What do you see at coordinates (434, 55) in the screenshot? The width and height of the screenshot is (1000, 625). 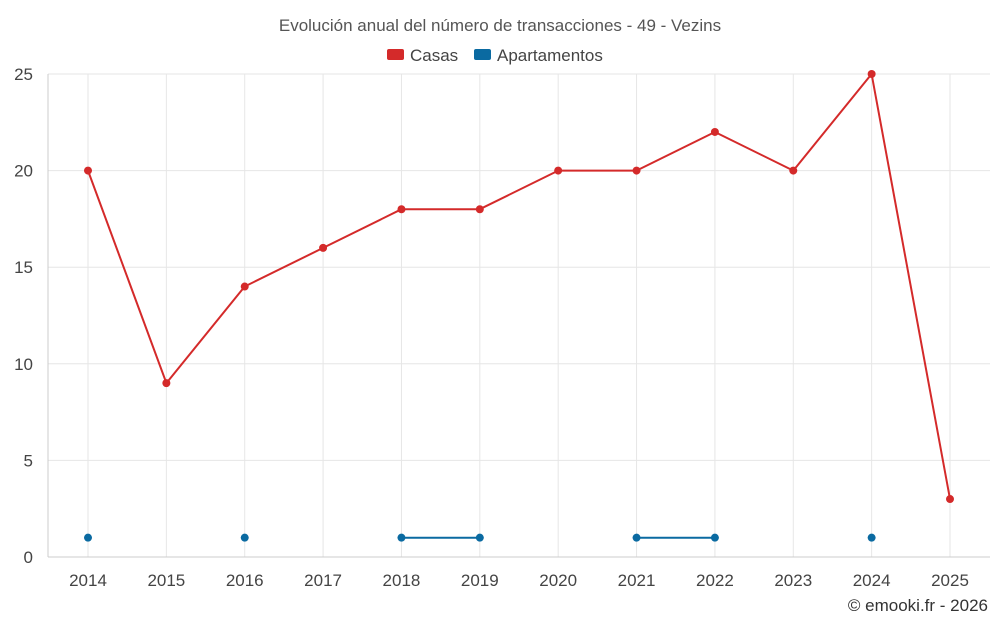 I see `legend-label-casas: Casas` at bounding box center [434, 55].